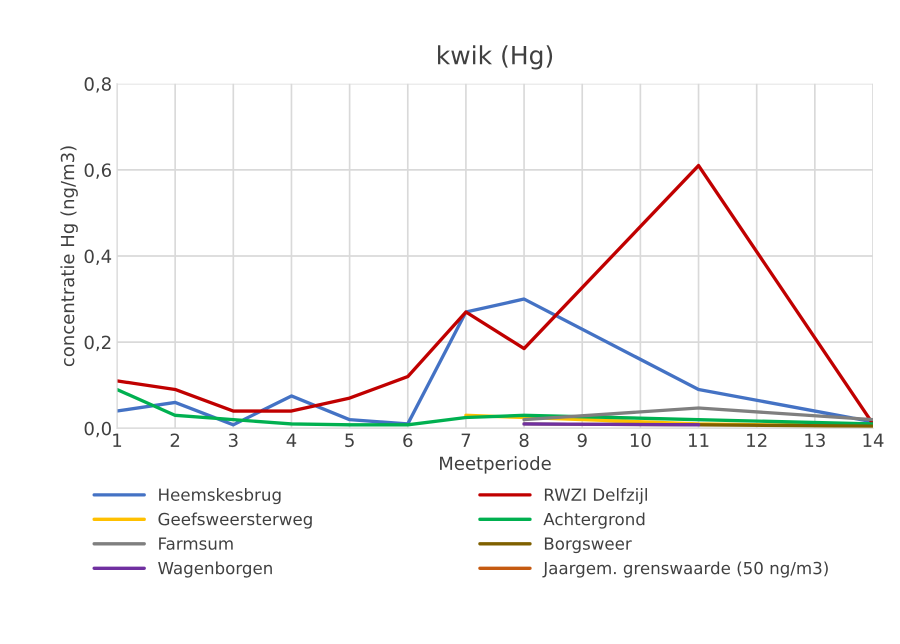 This screenshot has width=900, height=644. I want to click on y-tick-label: 0,4, so click(98, 257).